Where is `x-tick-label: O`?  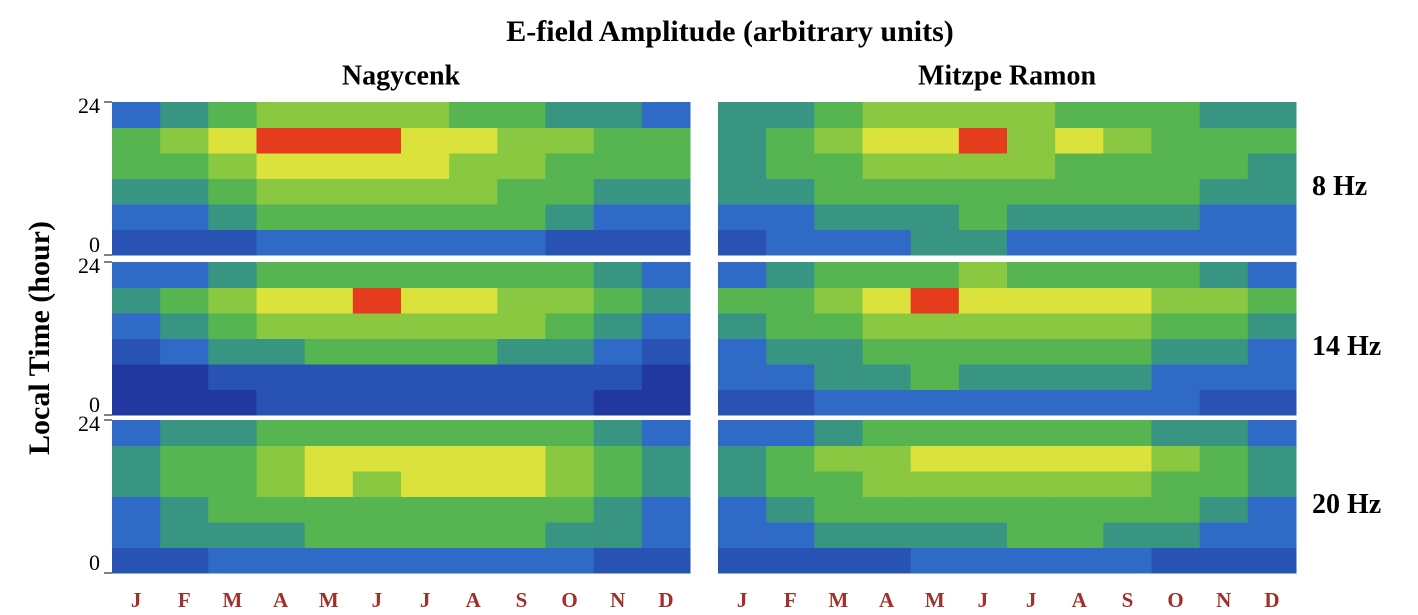 x-tick-label: O is located at coordinates (1175, 600).